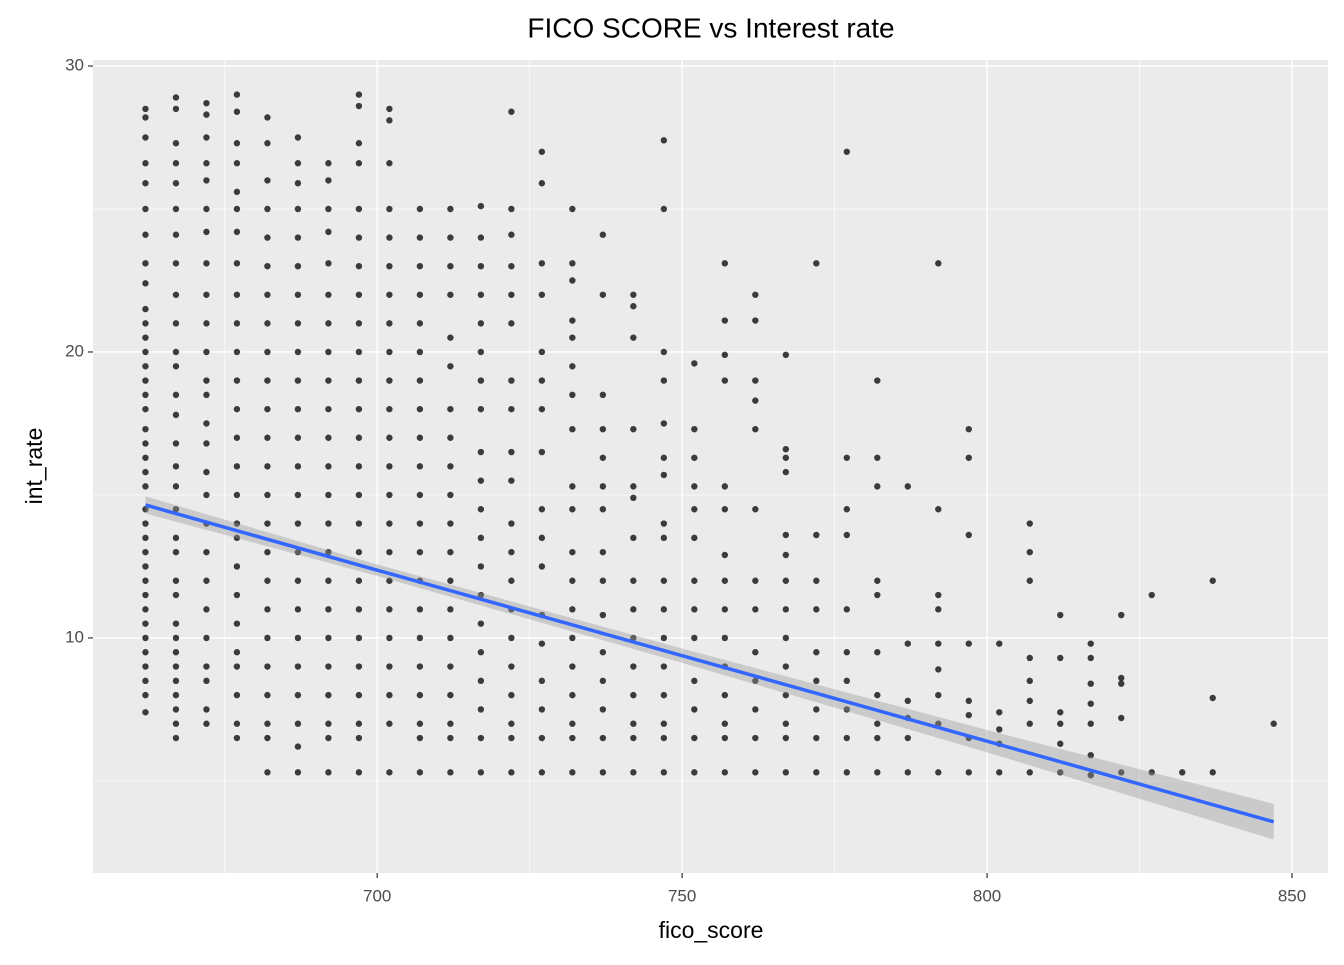 This screenshot has height=965, width=1344. I want to click on x-axis-label: fico_score, so click(711, 930).